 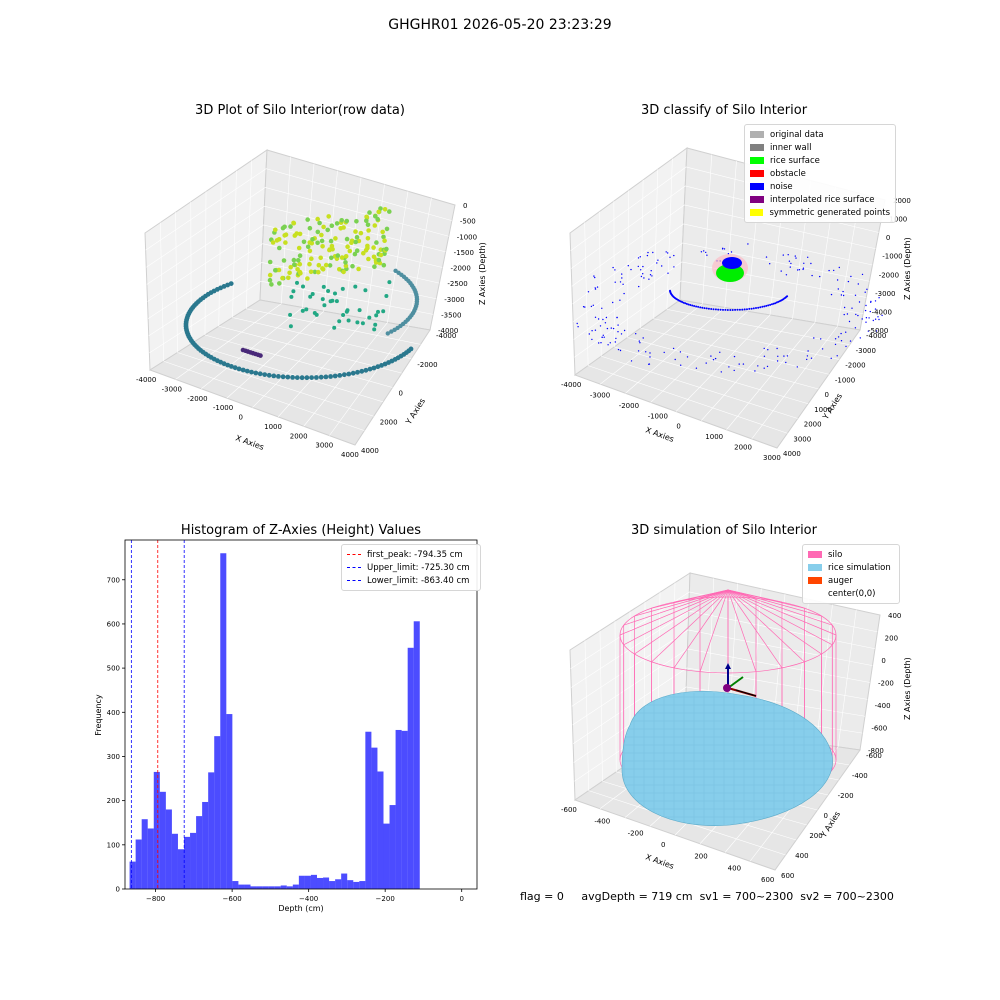 I want to click on raw-ytick-label: -4000, so click(x=446, y=336).